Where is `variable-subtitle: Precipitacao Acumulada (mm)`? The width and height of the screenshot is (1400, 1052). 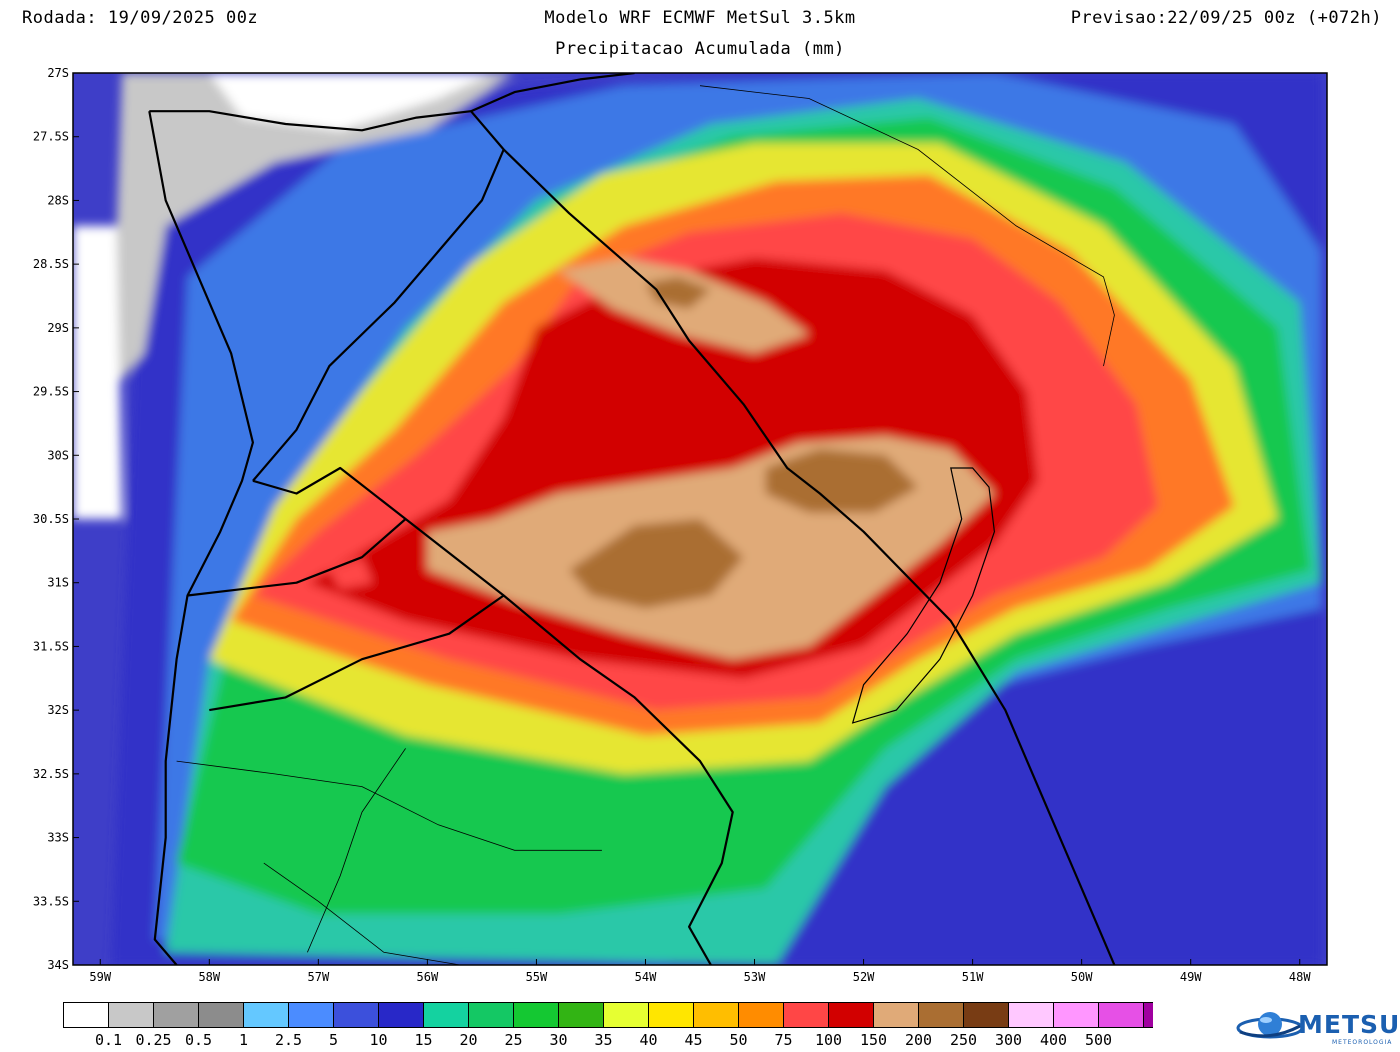
variable-subtitle: Precipitacao Acumulada (mm) is located at coordinates (700, 49).